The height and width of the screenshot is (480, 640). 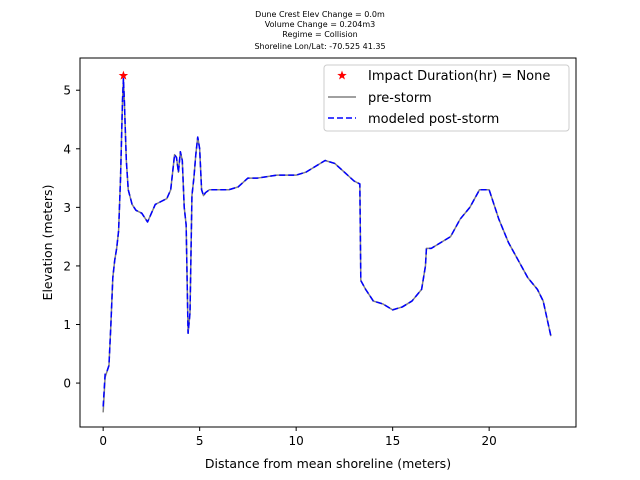 I want to click on y-tick-label: 4, so click(x=67, y=149).